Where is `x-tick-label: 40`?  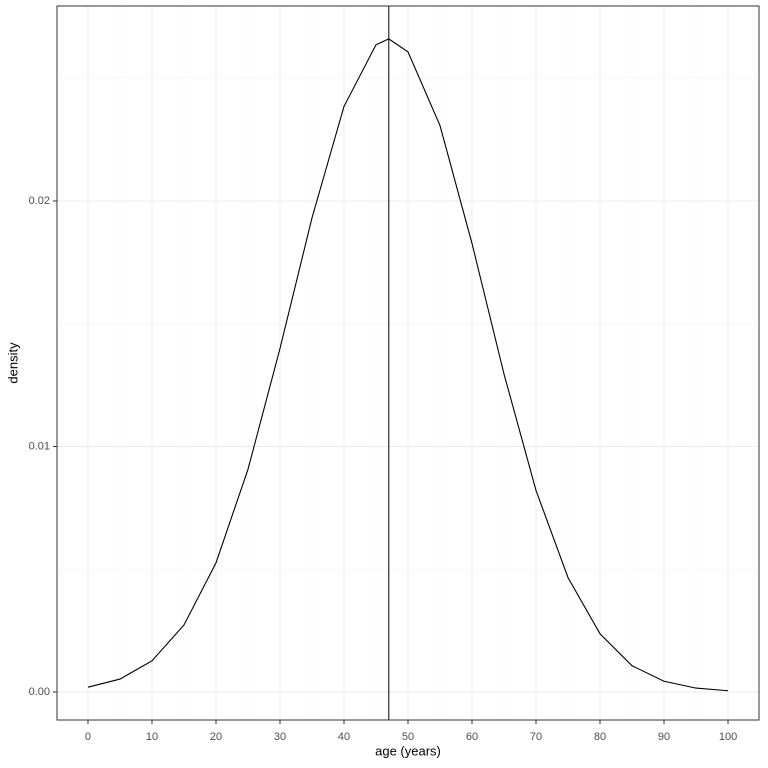
x-tick-label: 40 is located at coordinates (344, 737).